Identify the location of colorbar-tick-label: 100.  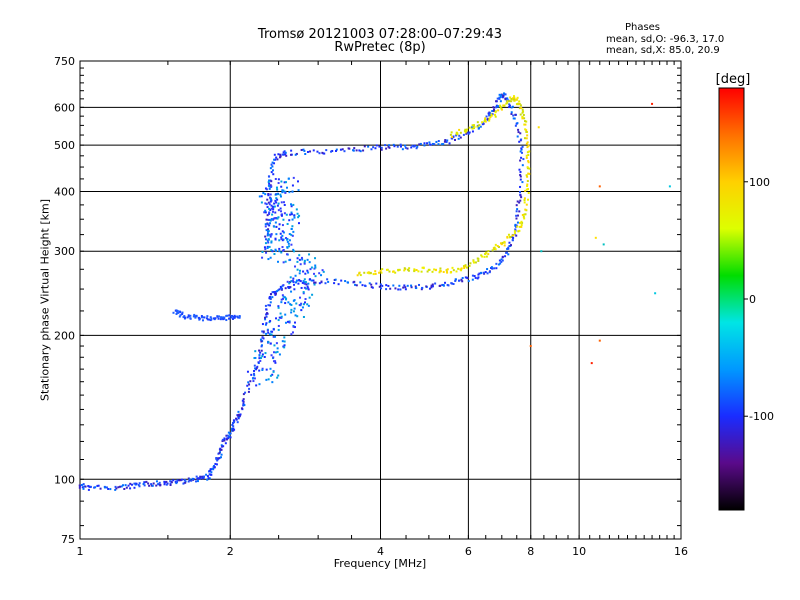
(759, 182).